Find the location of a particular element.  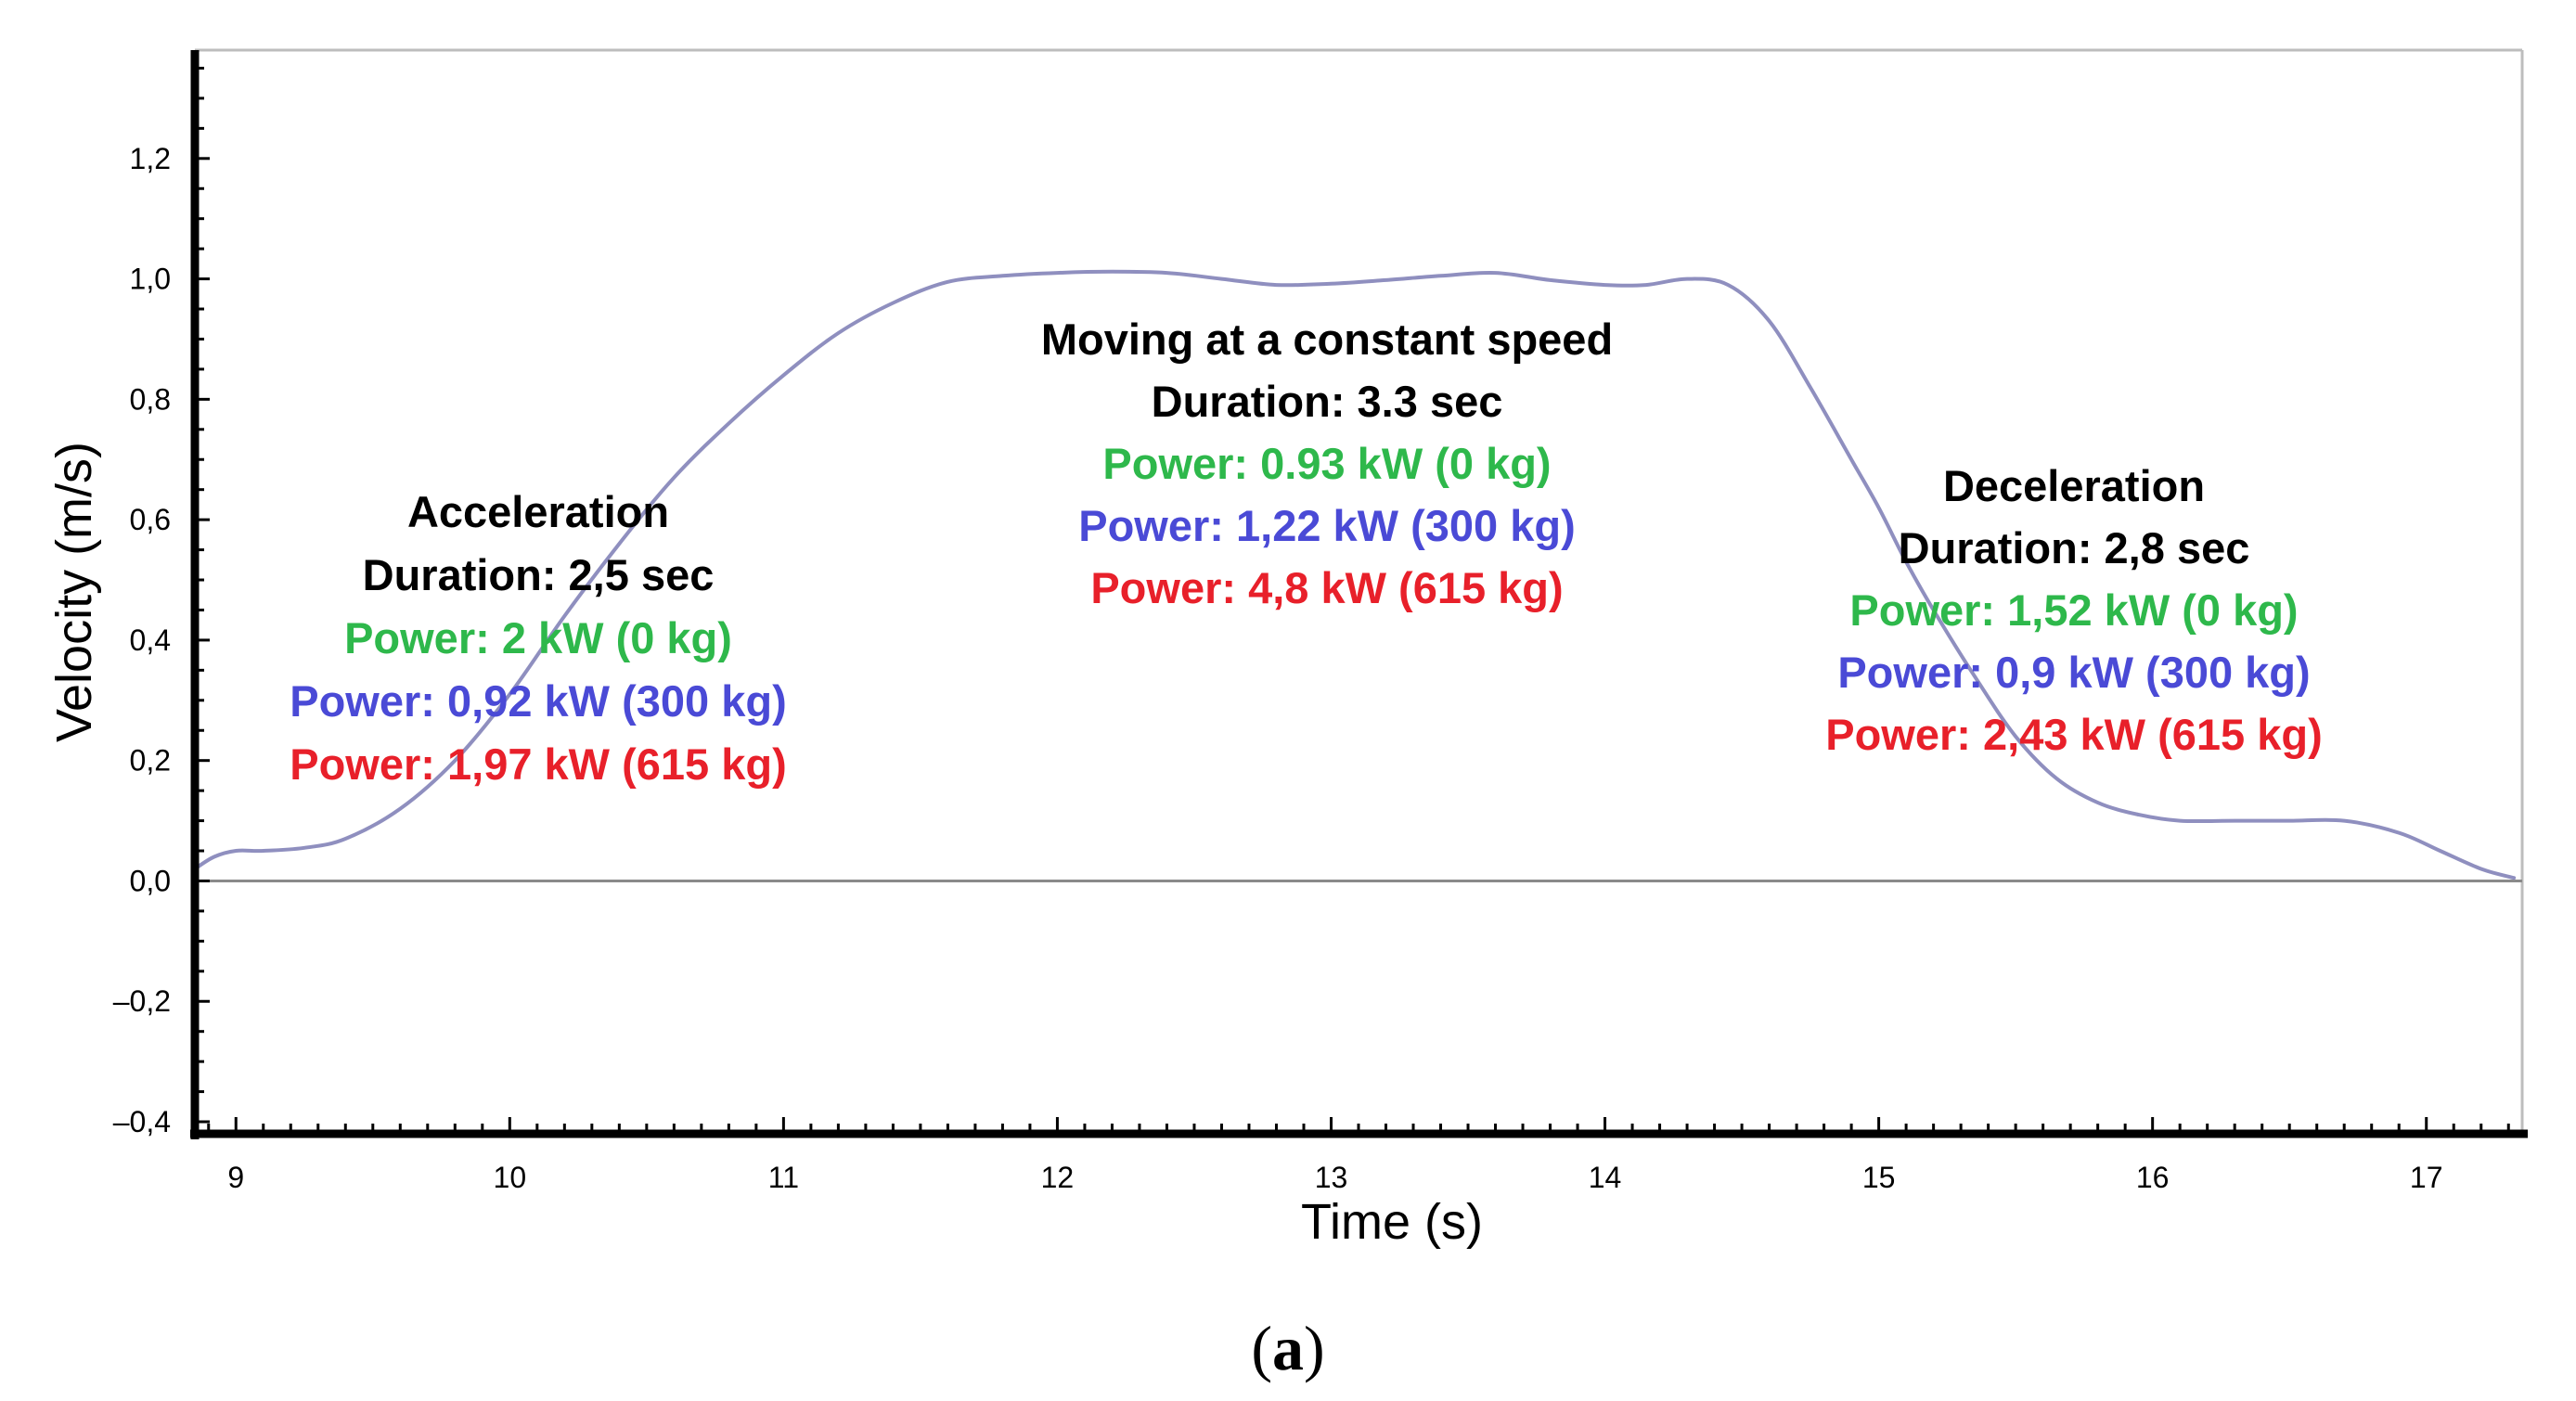

x-tick-label: 11 is located at coordinates (783, 1177).